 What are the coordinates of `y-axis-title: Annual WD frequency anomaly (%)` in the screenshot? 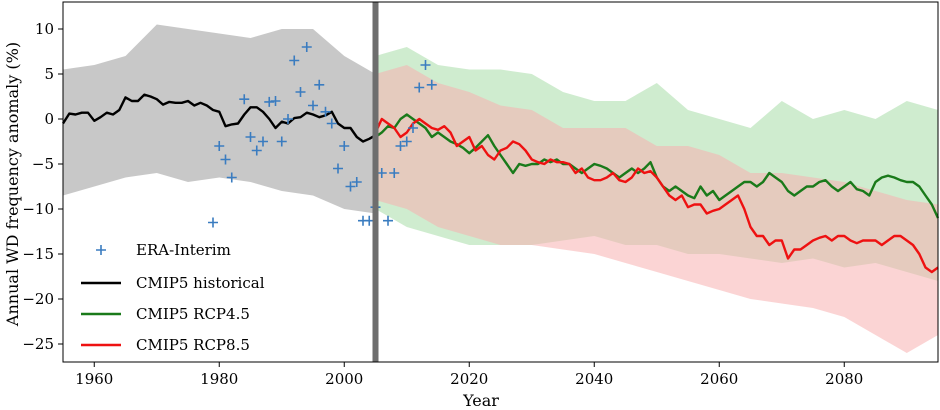 It's located at (12, 184).